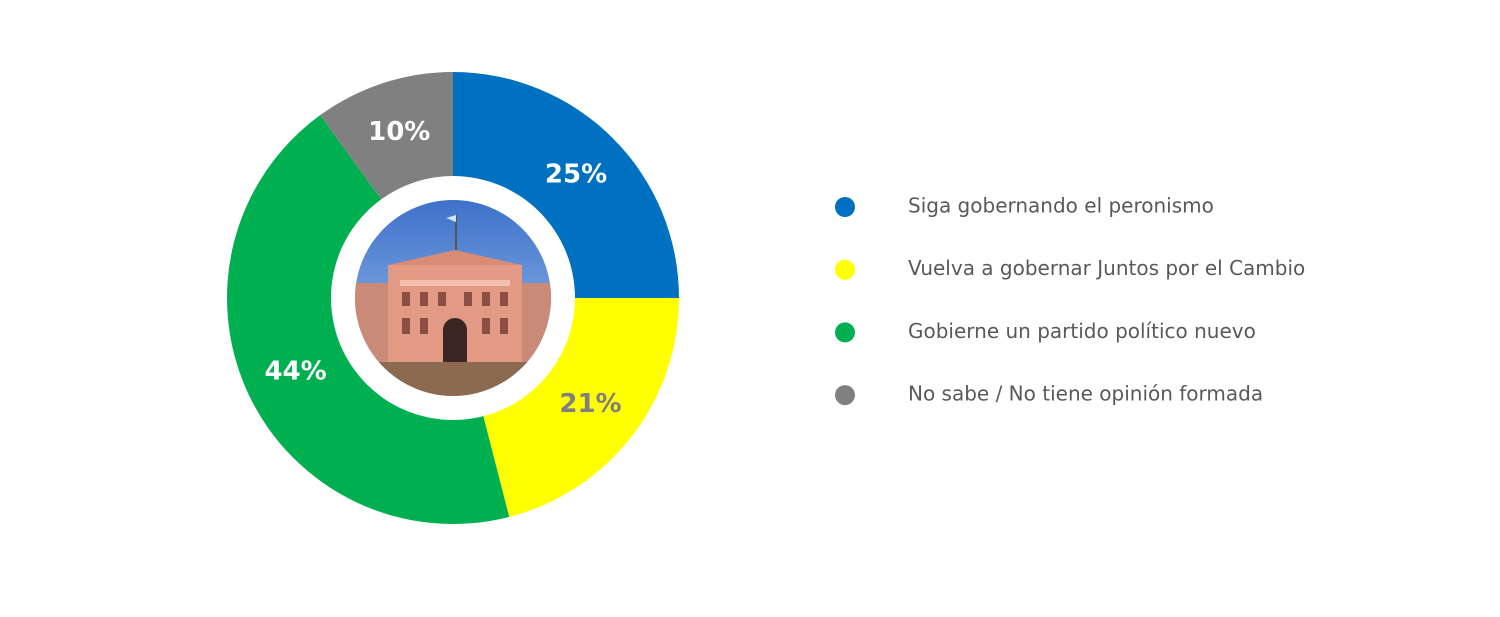 The height and width of the screenshot is (617, 1500). What do you see at coordinates (1082, 331) in the screenshot?
I see `legend-label: Gobierne un partido político nuevo` at bounding box center [1082, 331].